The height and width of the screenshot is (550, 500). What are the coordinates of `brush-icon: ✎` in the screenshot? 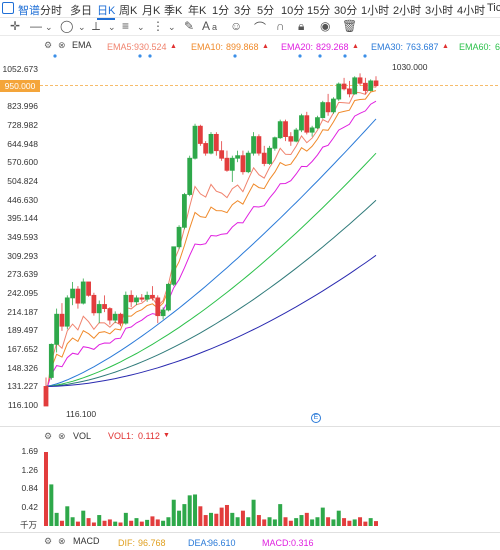 It's located at (189, 26).